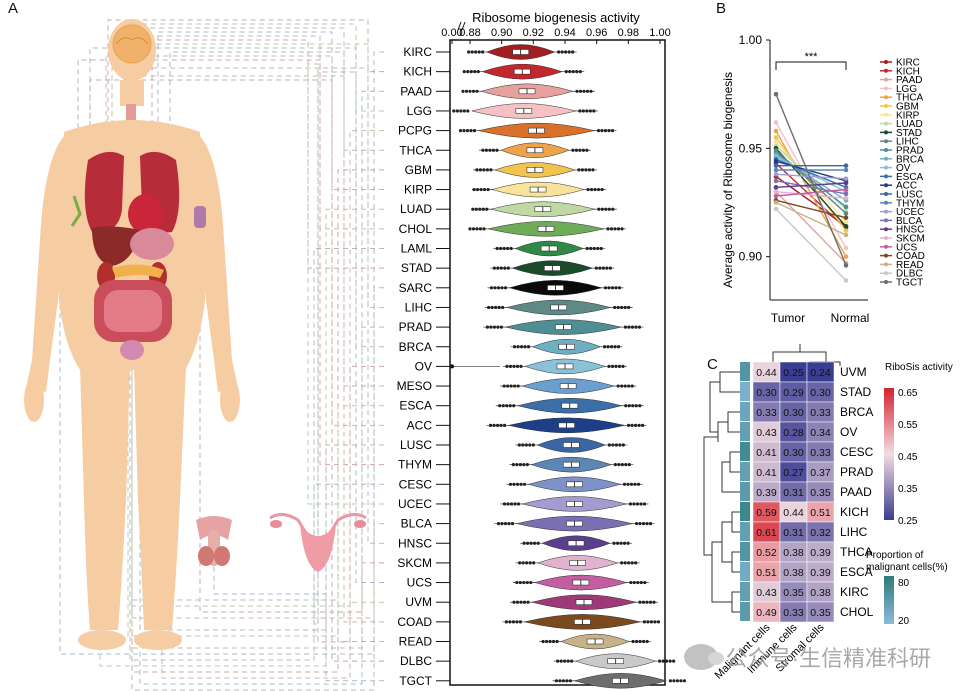 This screenshot has height=691, width=961. Describe the element at coordinates (574, 484) in the screenshot. I see `violin-cesc` at that location.